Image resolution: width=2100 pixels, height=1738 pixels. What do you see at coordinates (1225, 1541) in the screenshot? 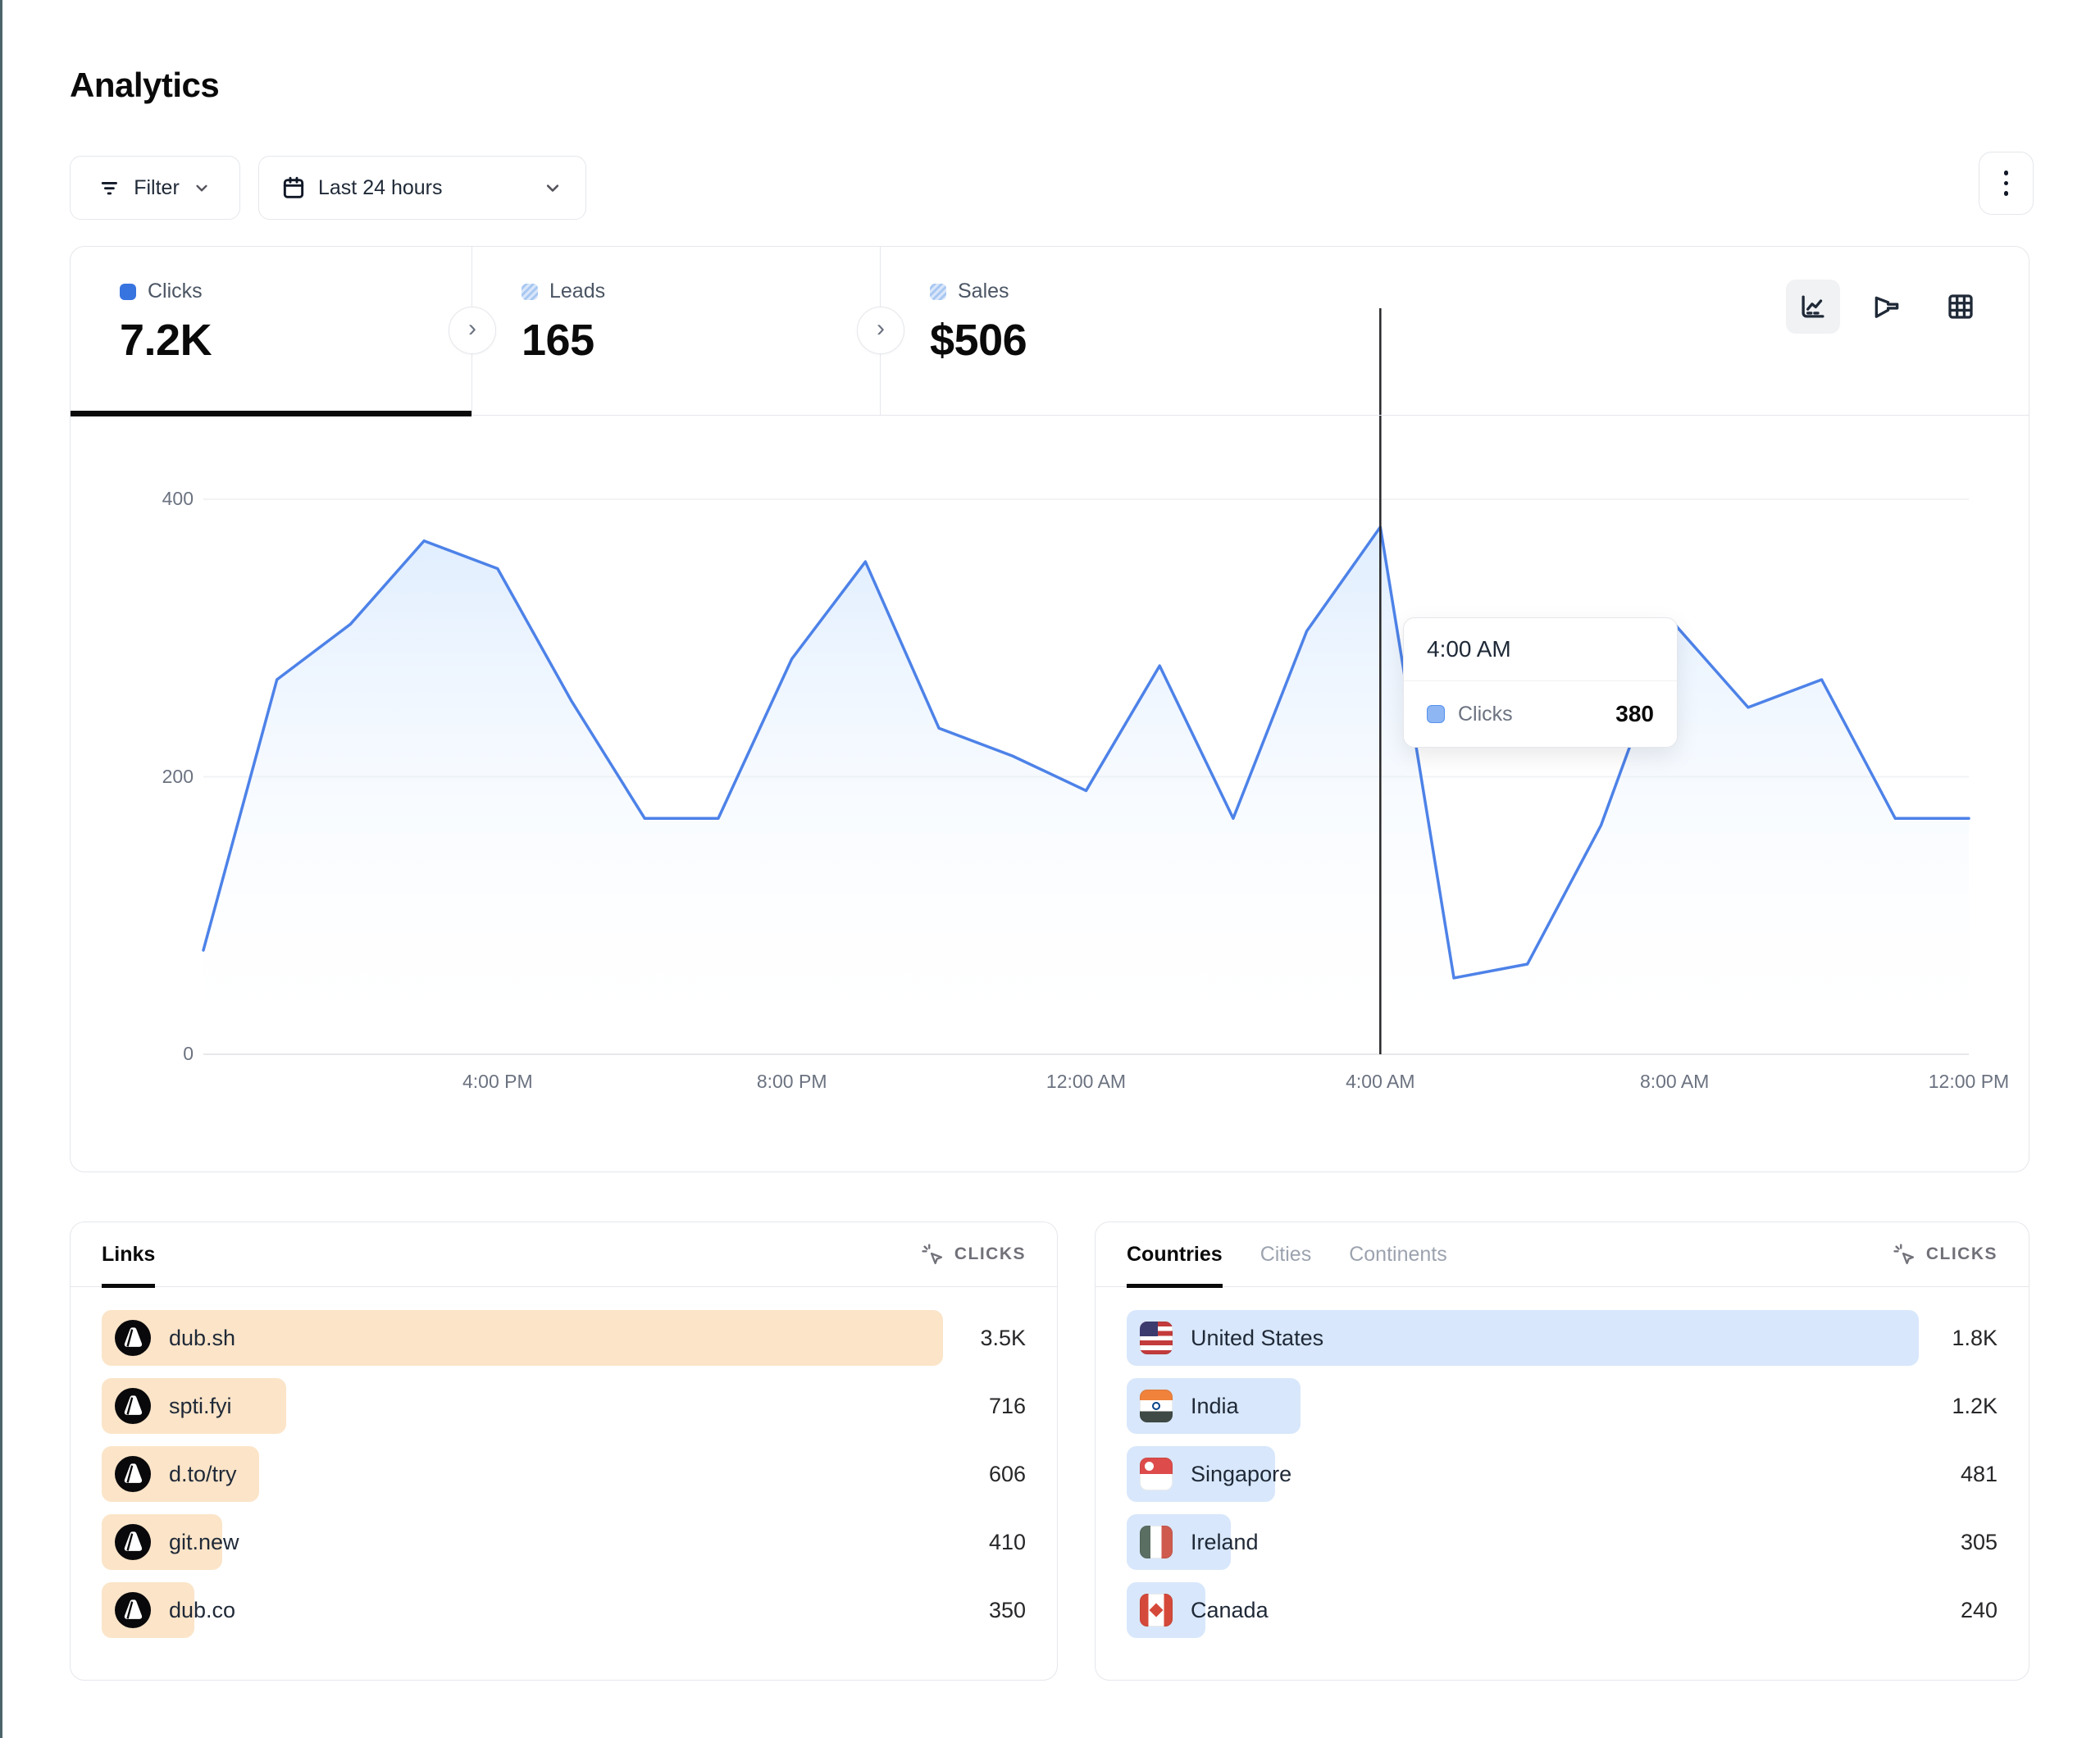
I see `row-label: Ireland` at bounding box center [1225, 1541].